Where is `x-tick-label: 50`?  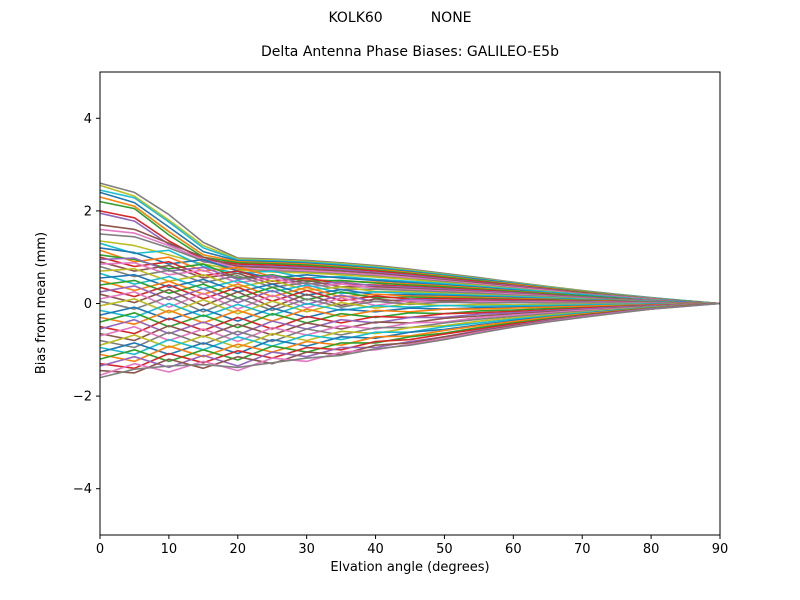
x-tick-label: 50 is located at coordinates (444, 549).